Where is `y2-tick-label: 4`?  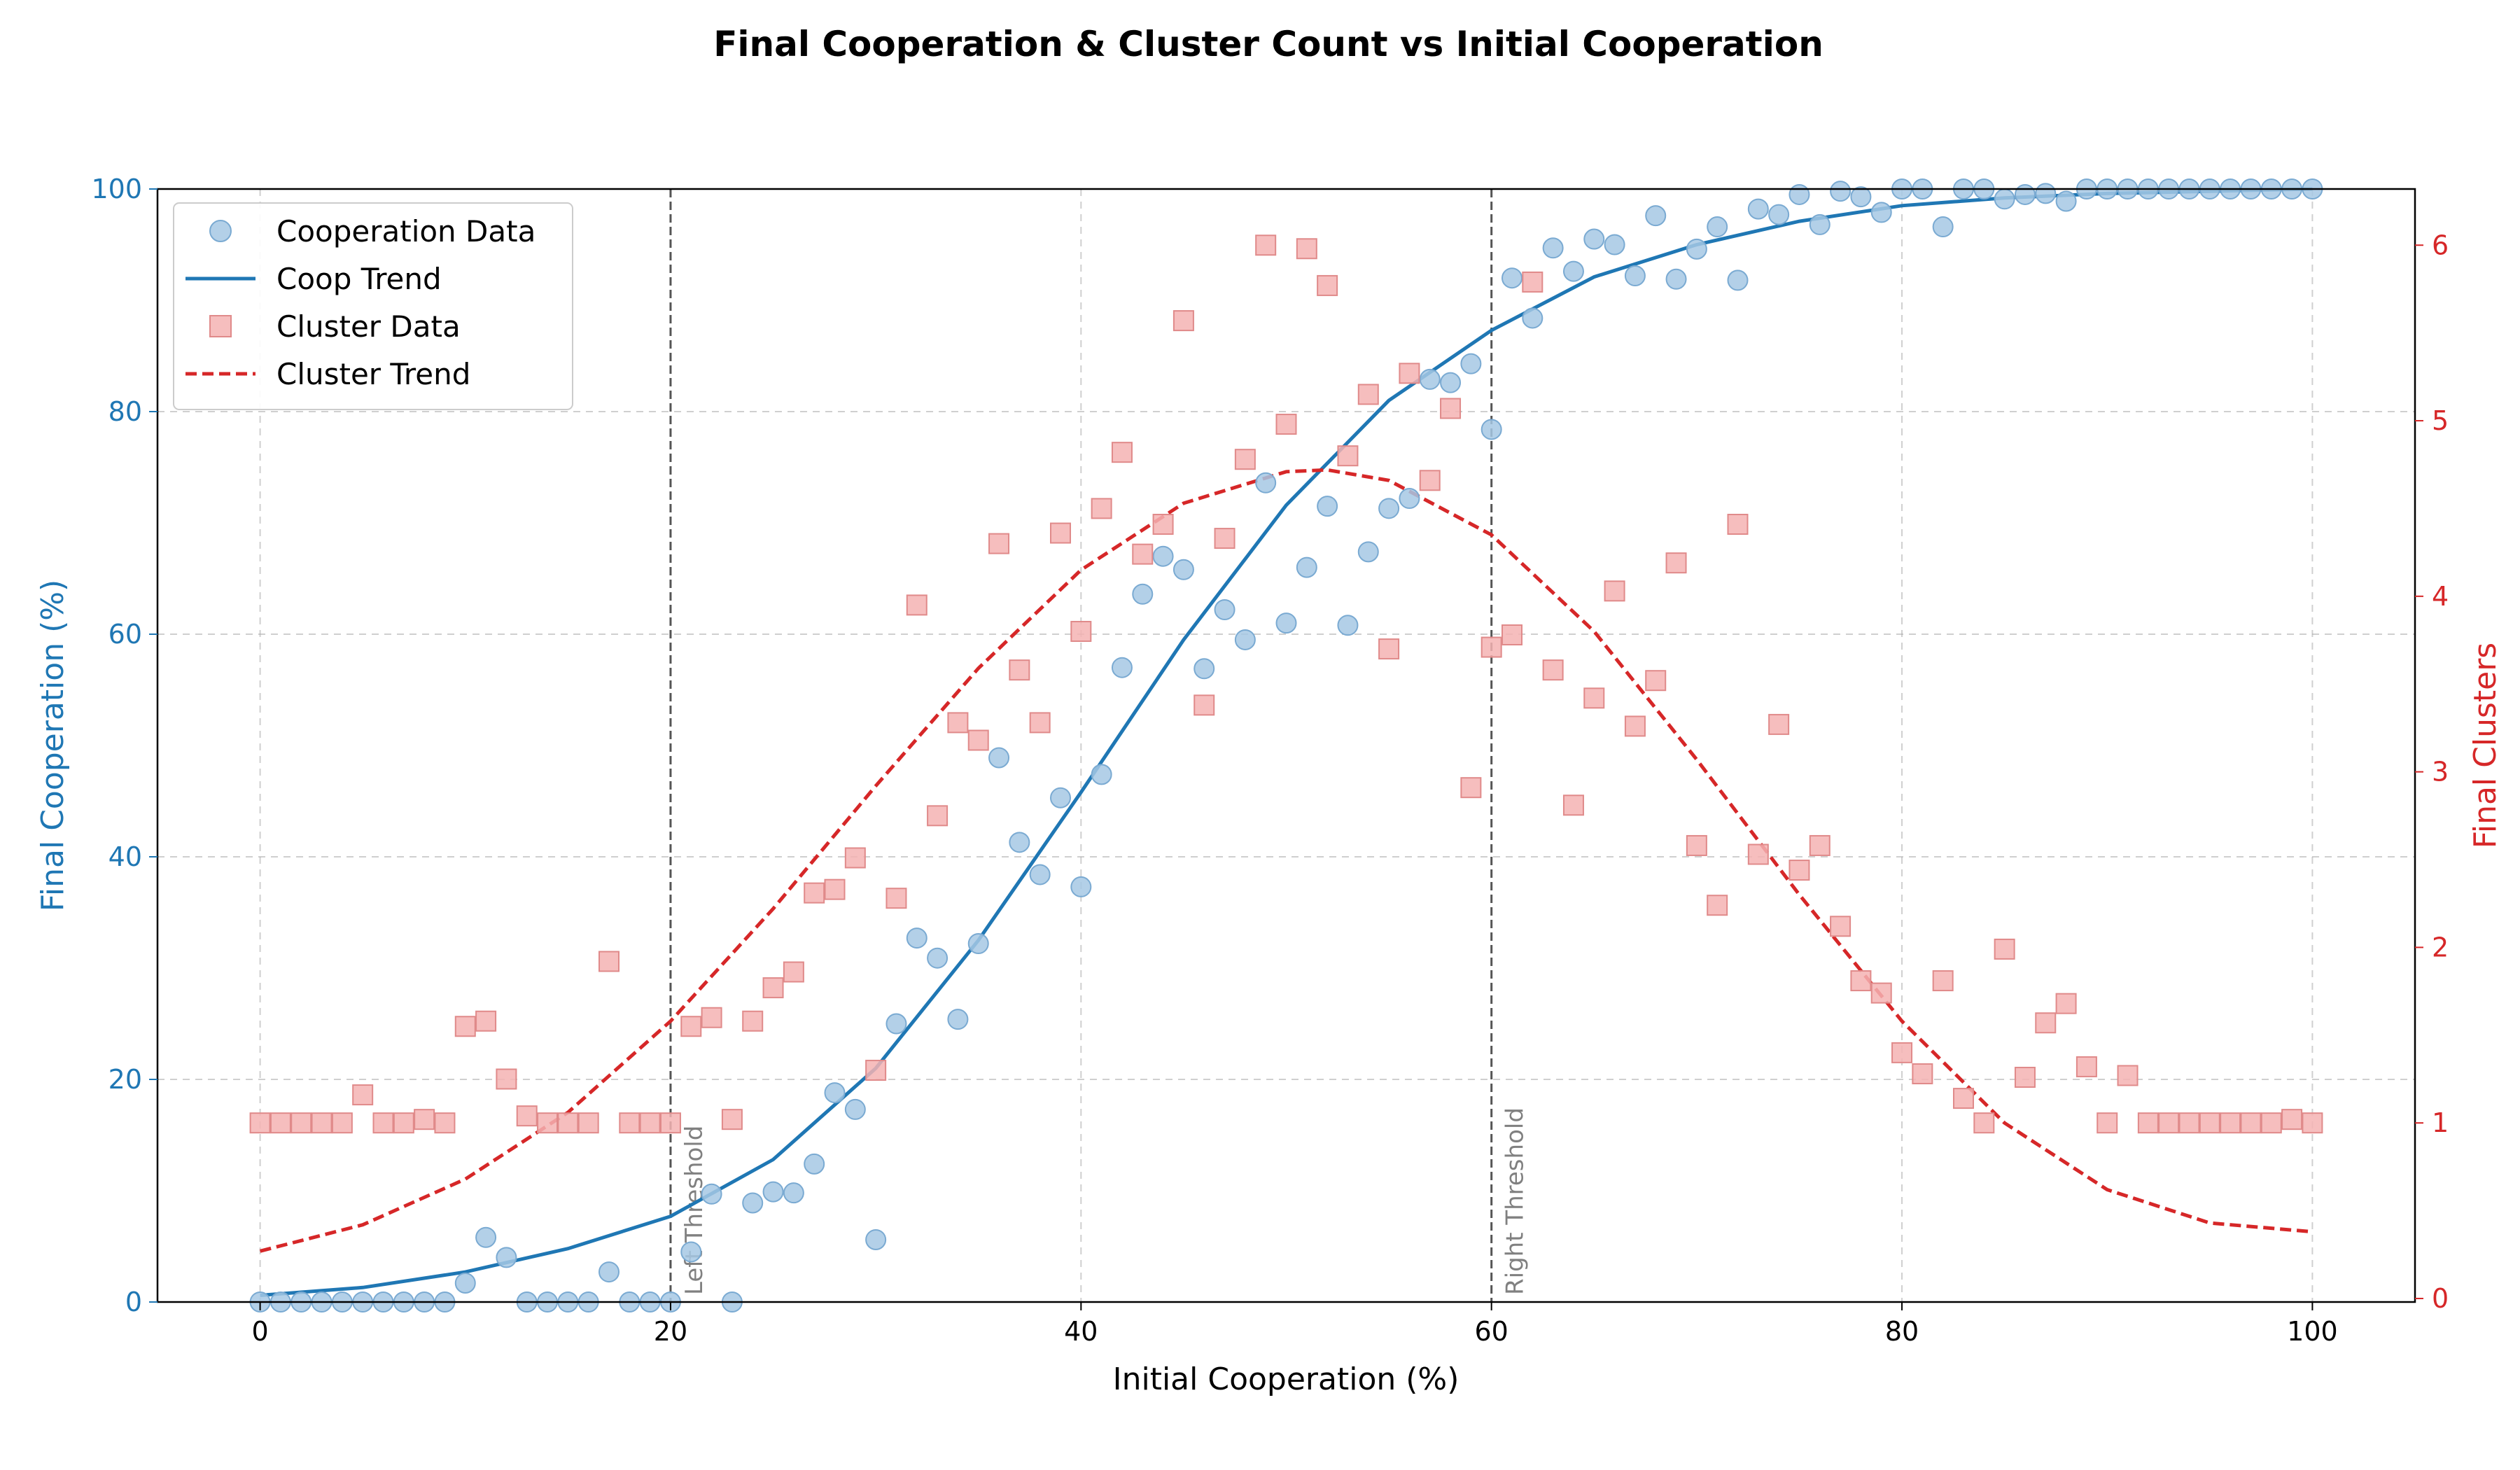
y2-tick-label: 4 is located at coordinates (2440, 596).